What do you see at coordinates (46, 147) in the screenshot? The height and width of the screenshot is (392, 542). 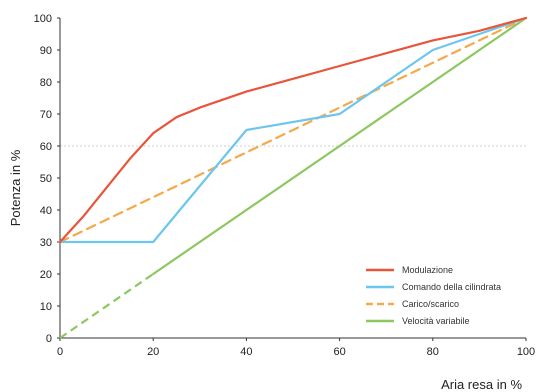 I see `y-tick-label: 60` at bounding box center [46, 147].